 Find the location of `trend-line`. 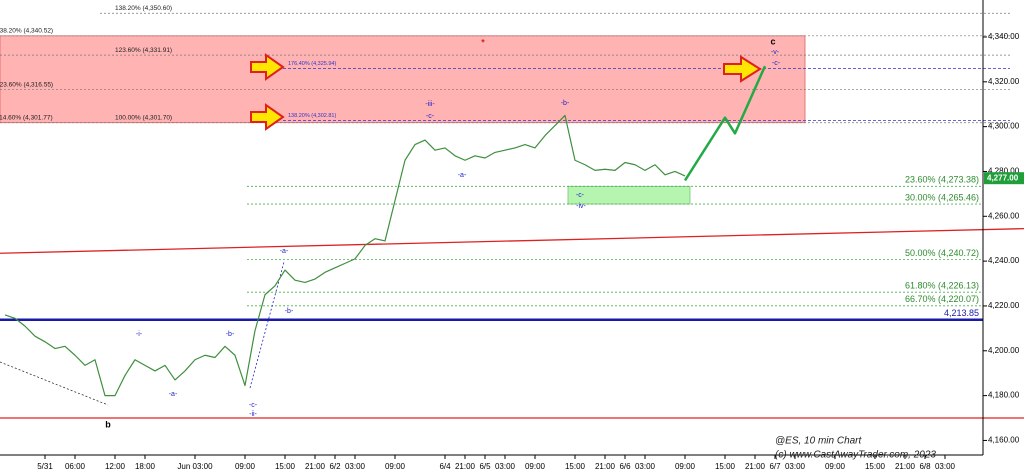

trend-line is located at coordinates (512, 240).